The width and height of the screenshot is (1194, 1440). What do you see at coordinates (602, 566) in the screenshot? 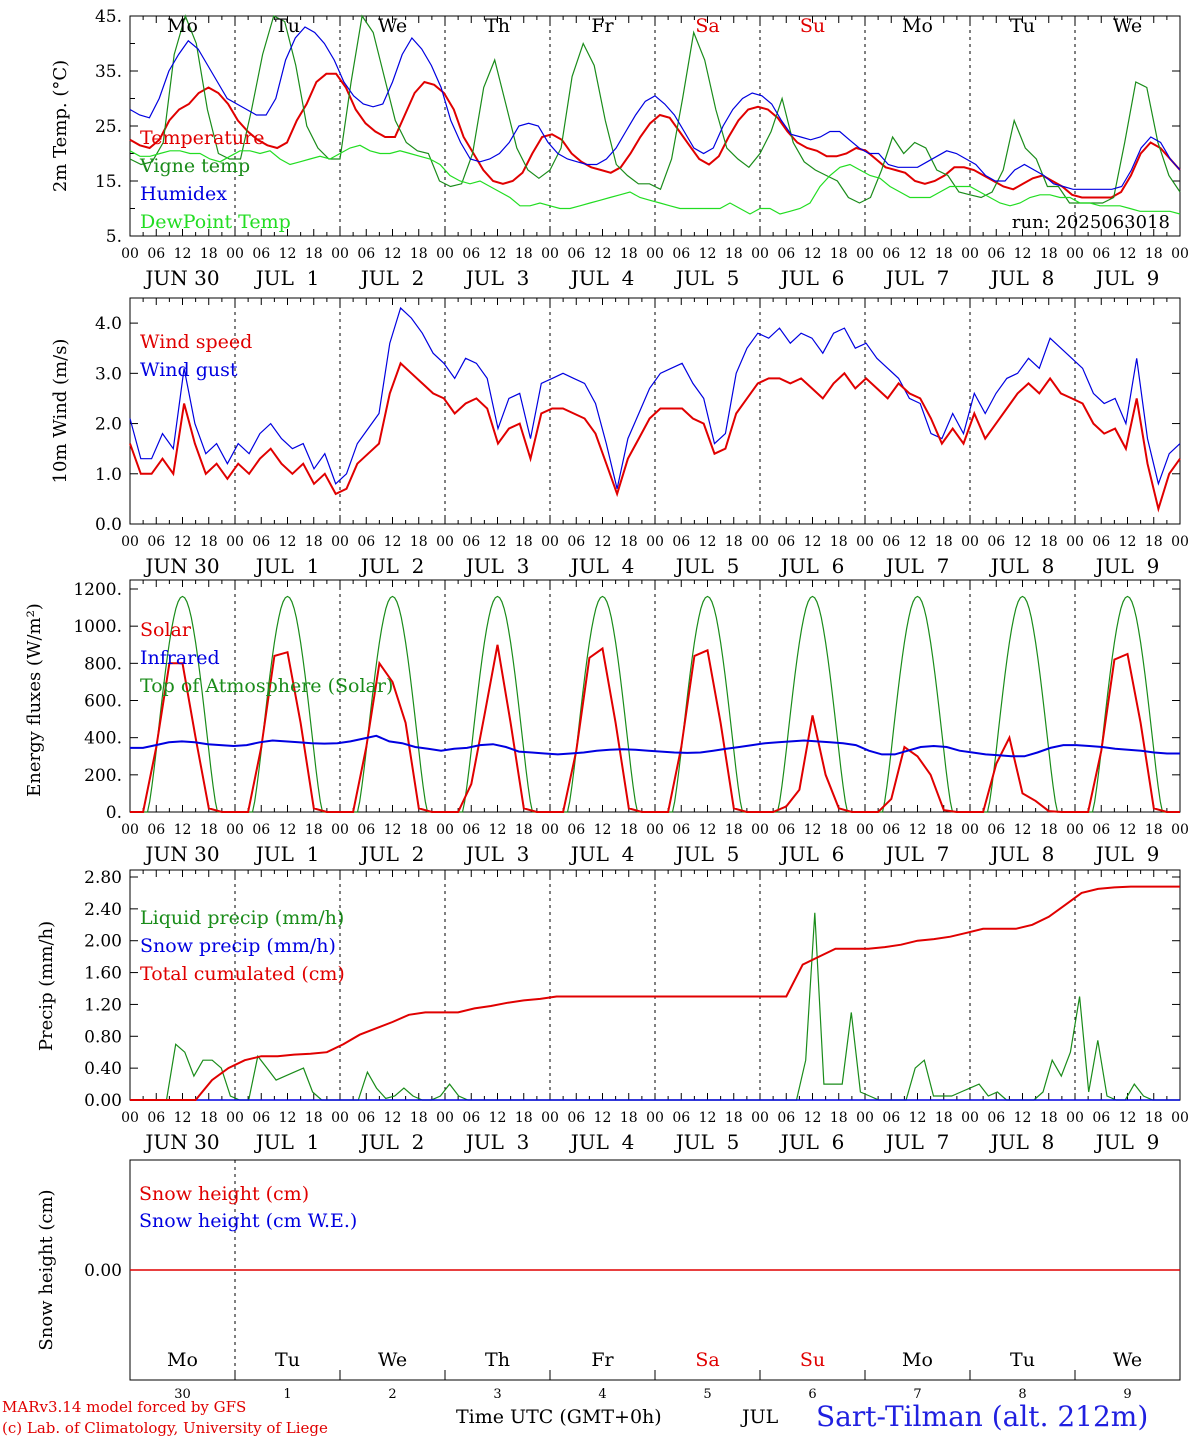
I see `wind-date-label: JUL 4` at bounding box center [602, 566].